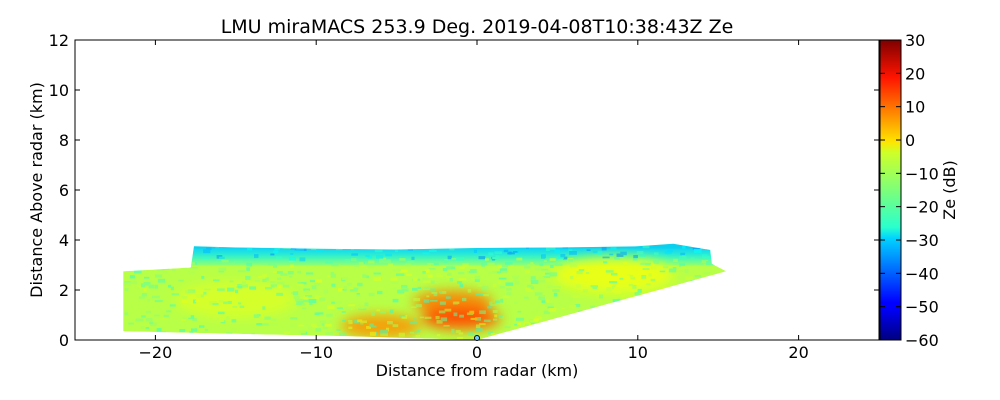 Image resolution: width=1000 pixels, height=400 pixels. What do you see at coordinates (922, 207) in the screenshot?
I see `colorbar-tick-label: −20` at bounding box center [922, 207].